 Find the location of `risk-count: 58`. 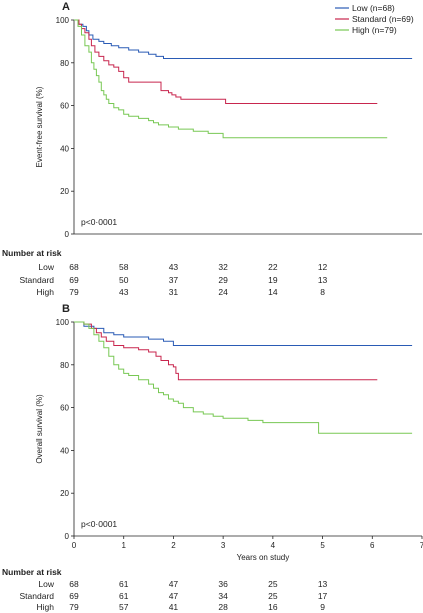

risk-count: 58 is located at coordinates (124, 267).